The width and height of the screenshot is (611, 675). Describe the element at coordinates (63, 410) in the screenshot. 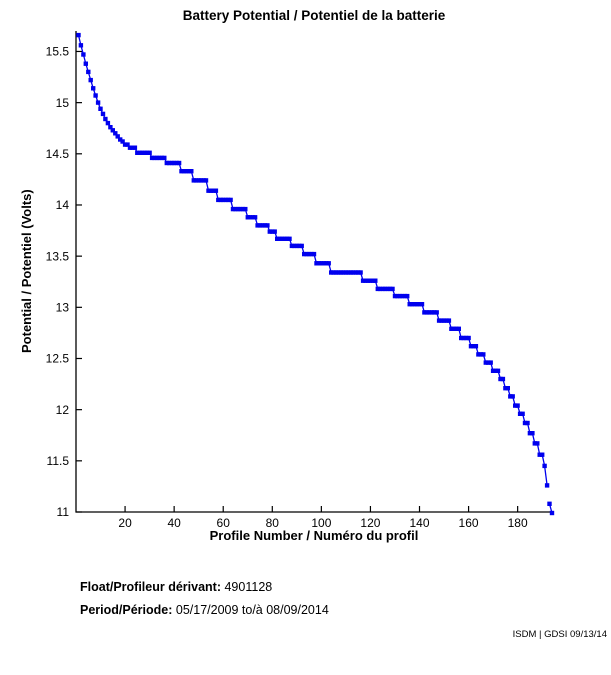

I see `y-tick-label: 12` at that location.